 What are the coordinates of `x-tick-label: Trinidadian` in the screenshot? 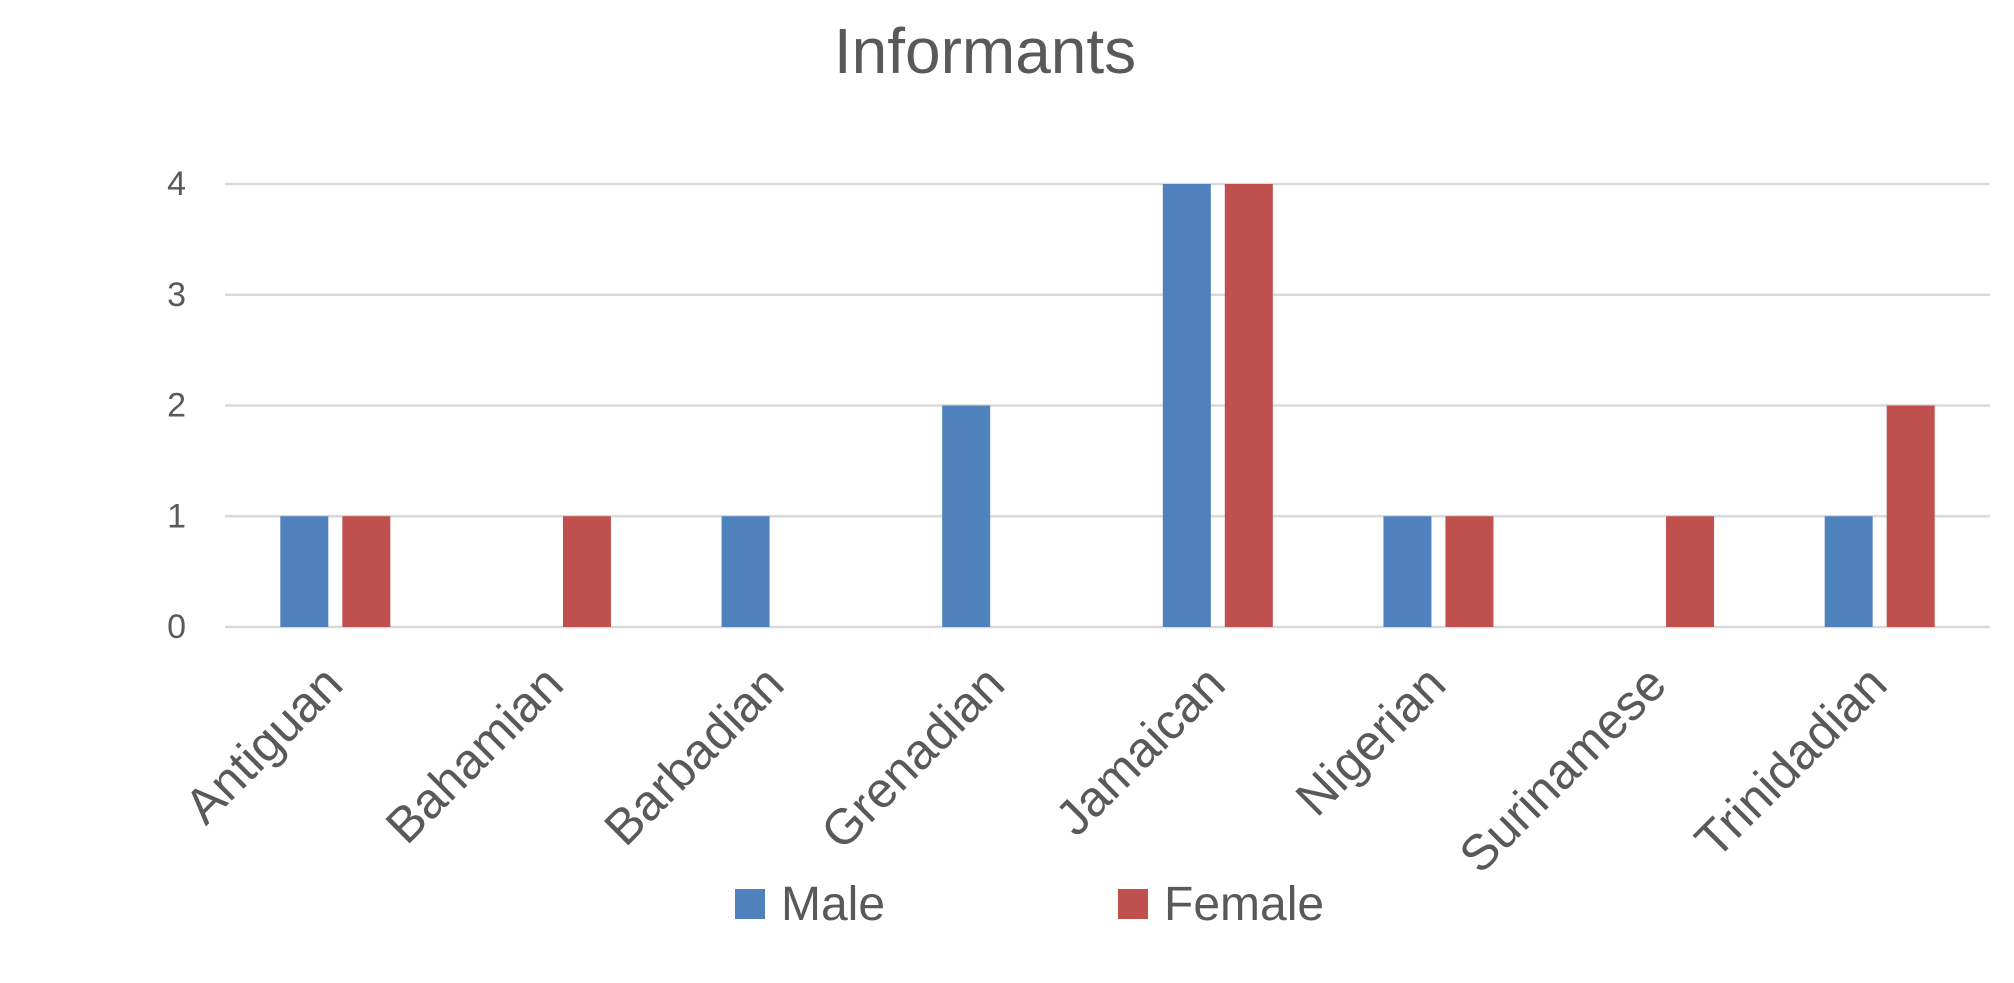 It's located at (1790, 761).